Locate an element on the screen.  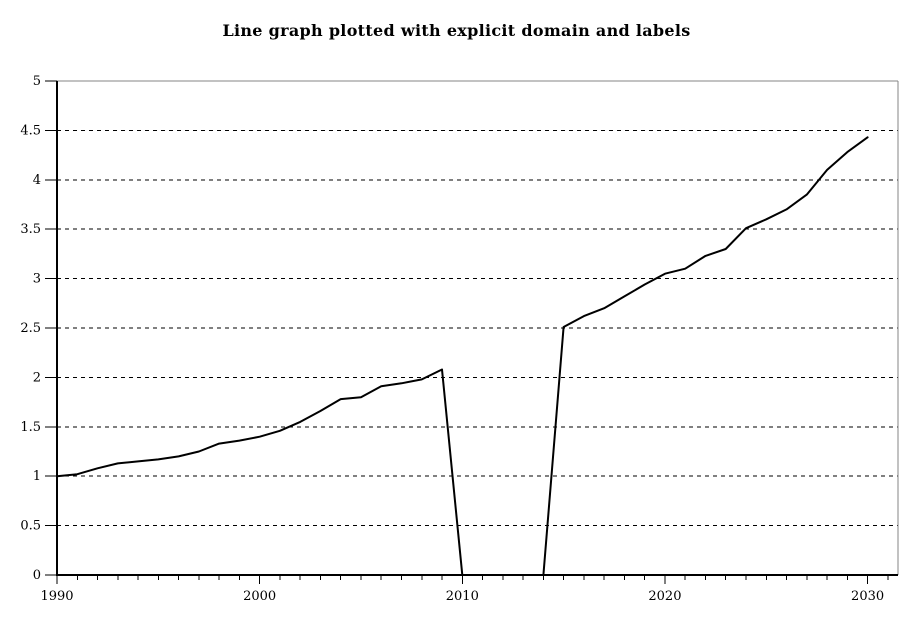
x-tick-label: 2030 is located at coordinates (867, 596).